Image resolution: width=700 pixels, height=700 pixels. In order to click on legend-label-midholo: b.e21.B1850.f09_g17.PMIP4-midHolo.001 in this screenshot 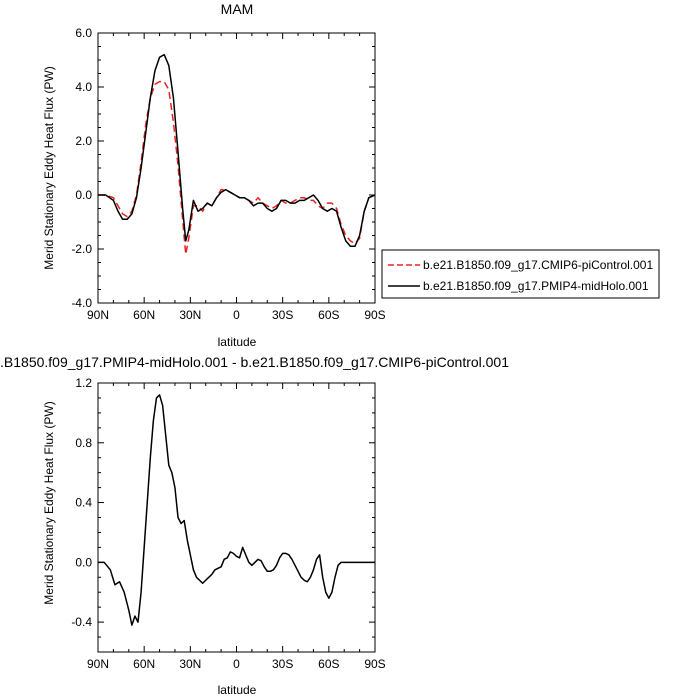, I will do `click(536, 286)`.